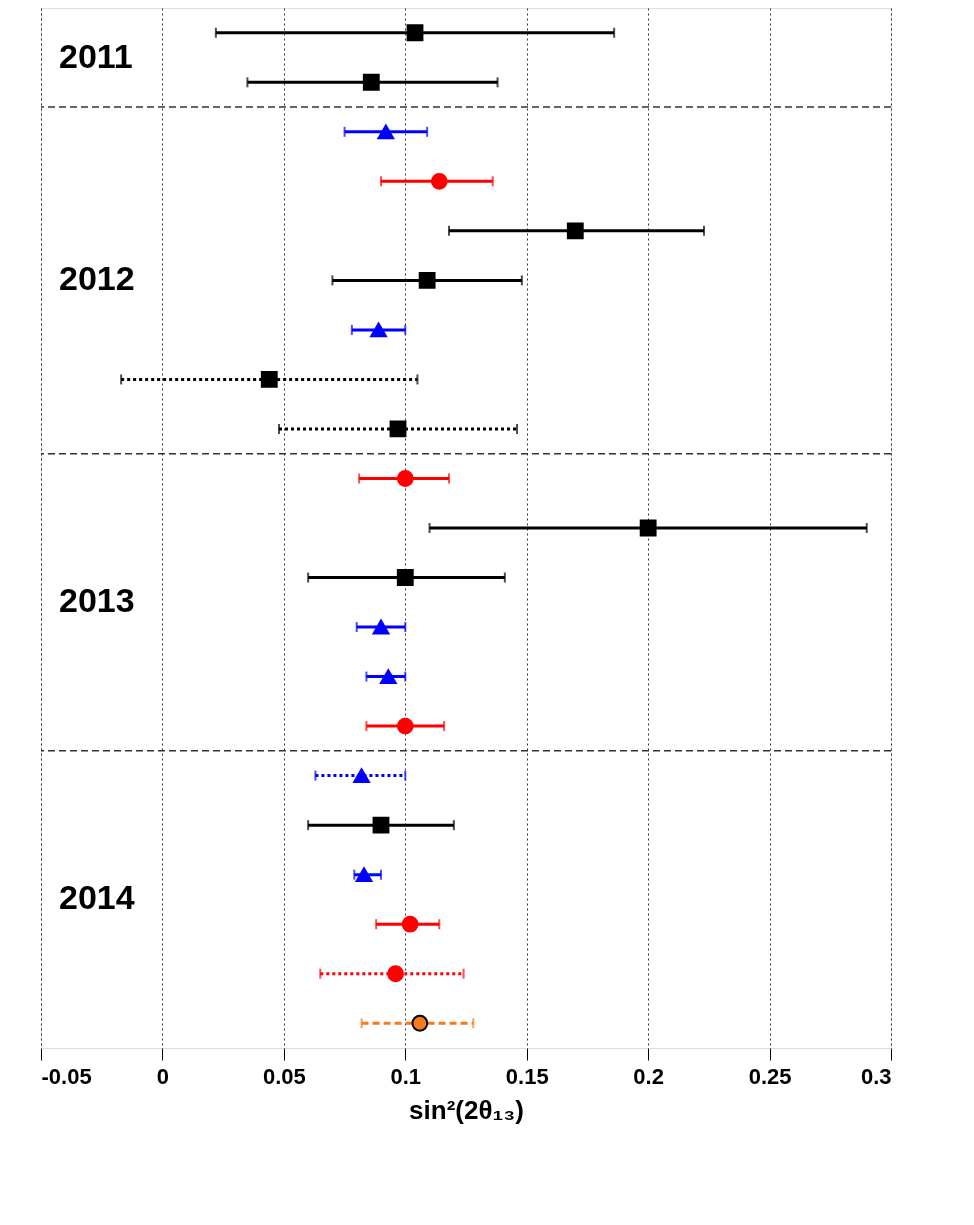 Image resolution: width=974 pixels, height=1225 pixels. What do you see at coordinates (466, 1109) in the screenshot?
I see `x-axis-title: sin²(2θ₁₃)` at bounding box center [466, 1109].